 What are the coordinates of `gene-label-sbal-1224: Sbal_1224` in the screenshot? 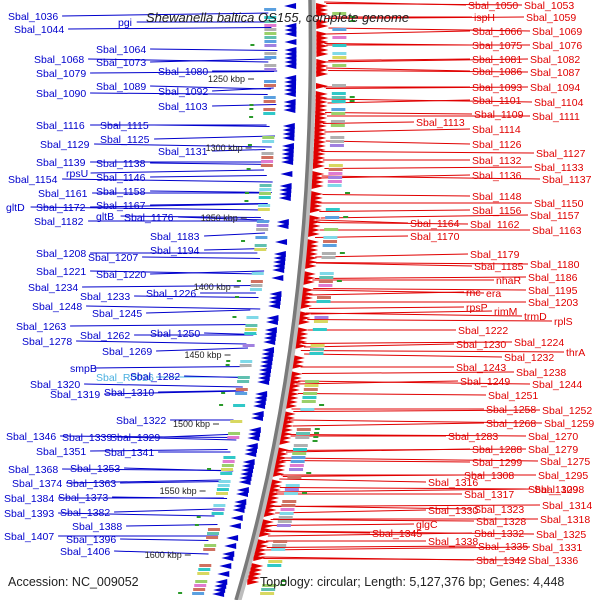 It's located at (539, 343).